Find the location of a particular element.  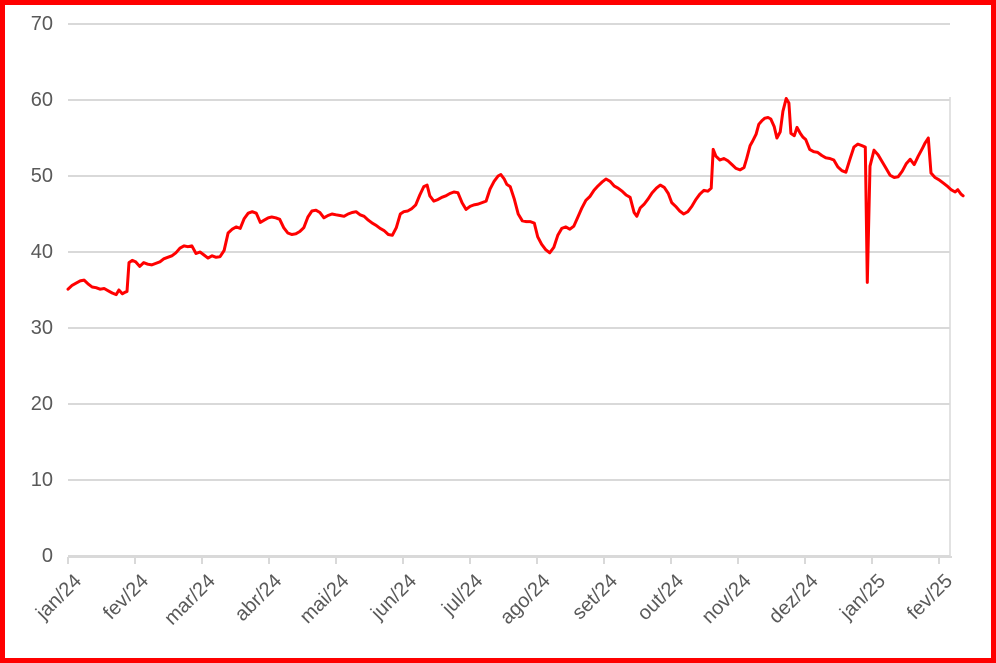

y-axis-label: 40 is located at coordinates (41, 252).